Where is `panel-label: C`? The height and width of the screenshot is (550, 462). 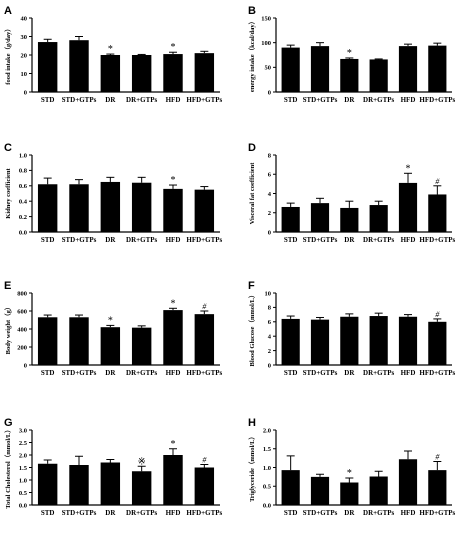 panel-label: C is located at coordinates (8, 148).